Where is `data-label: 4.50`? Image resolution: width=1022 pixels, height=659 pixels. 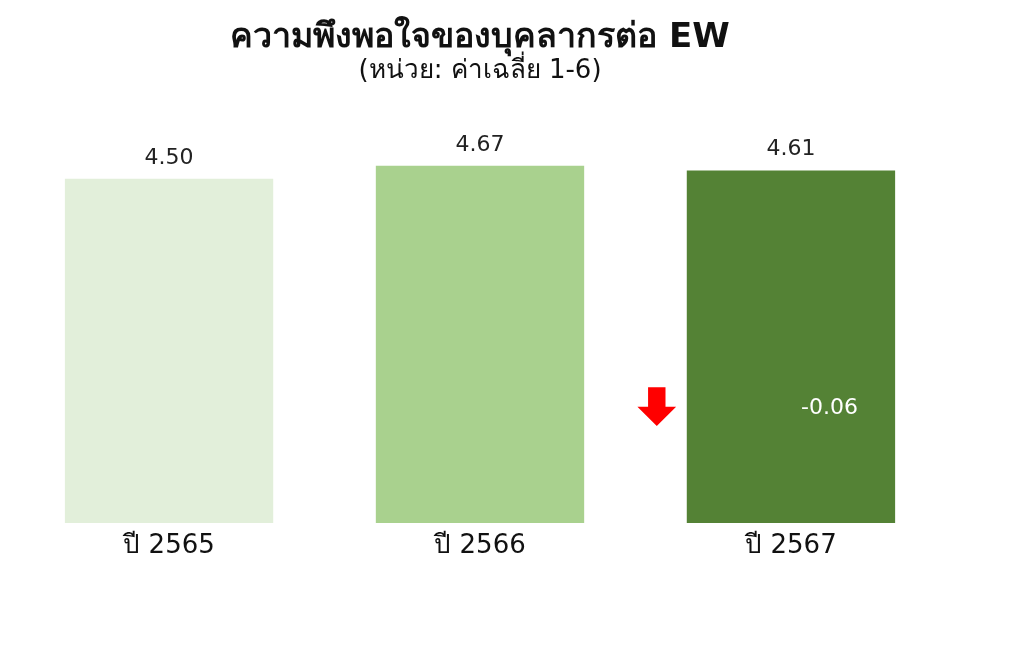 data-label: 4.50 is located at coordinates (169, 156).